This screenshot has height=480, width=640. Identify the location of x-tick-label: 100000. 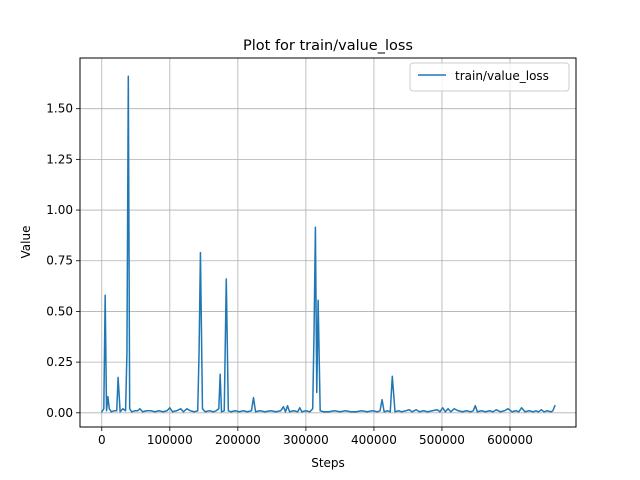
(170, 440).